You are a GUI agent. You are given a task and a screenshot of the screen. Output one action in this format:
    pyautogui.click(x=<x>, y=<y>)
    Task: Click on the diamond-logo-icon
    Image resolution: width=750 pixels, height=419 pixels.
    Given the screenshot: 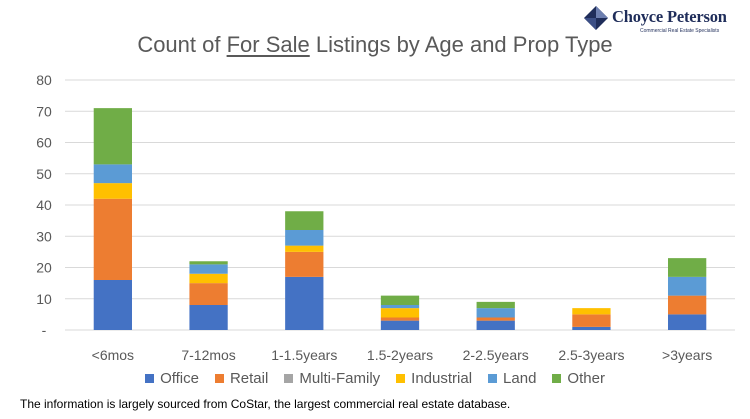 What is the action you would take?
    pyautogui.click(x=596, y=18)
    